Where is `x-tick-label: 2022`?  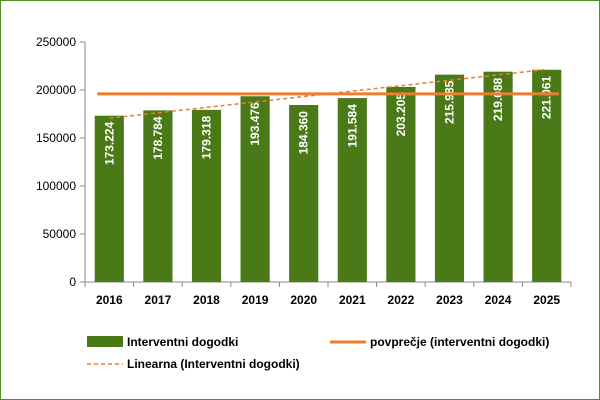
x-tick-label: 2022 is located at coordinates (401, 300).